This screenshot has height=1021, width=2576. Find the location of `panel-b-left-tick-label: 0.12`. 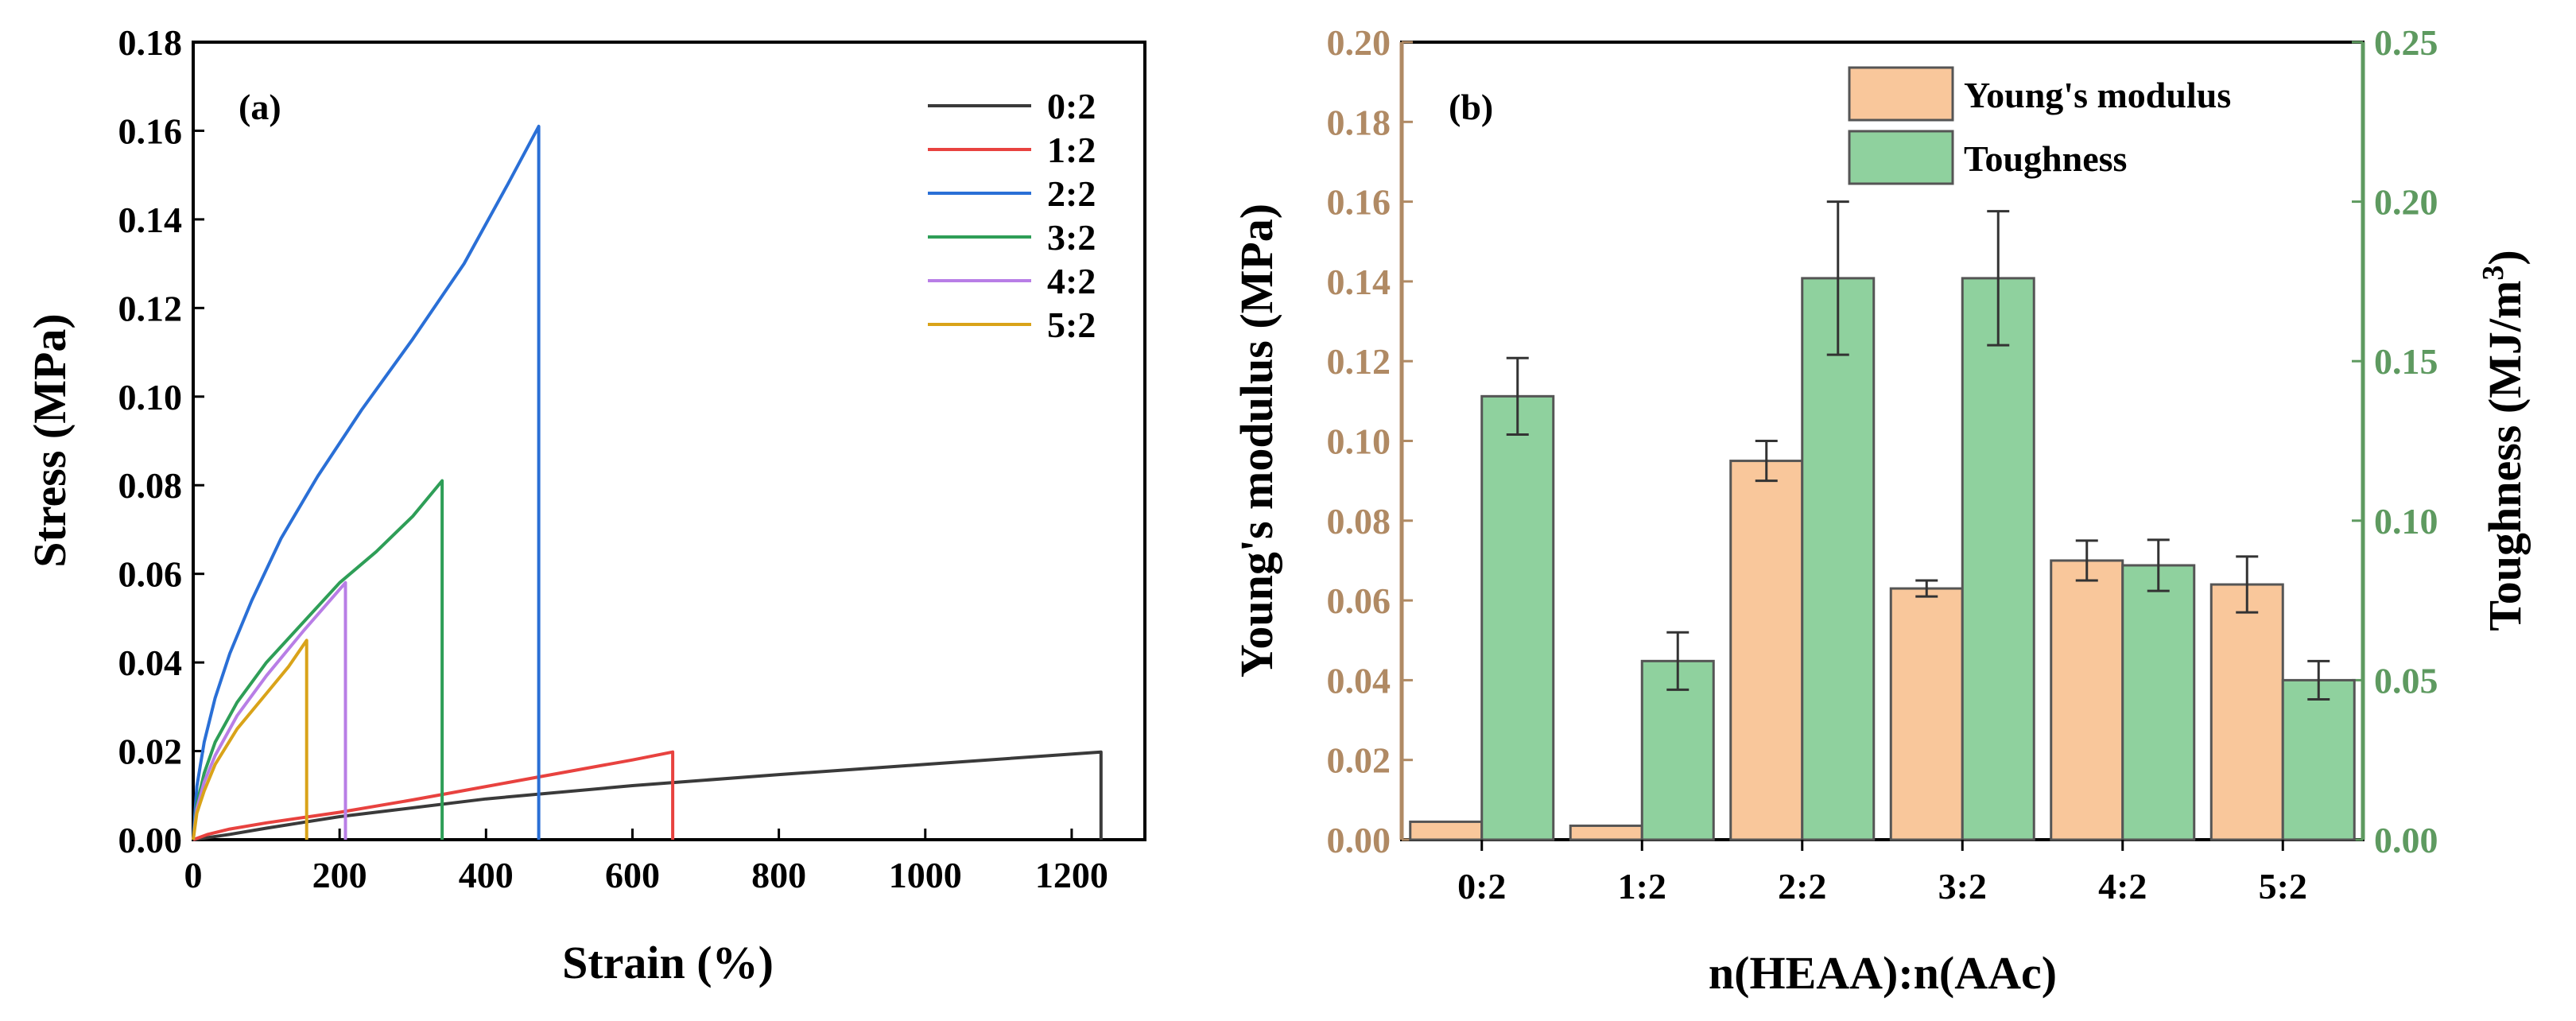

panel-b-left-tick-label: 0.12 is located at coordinates (1359, 361).